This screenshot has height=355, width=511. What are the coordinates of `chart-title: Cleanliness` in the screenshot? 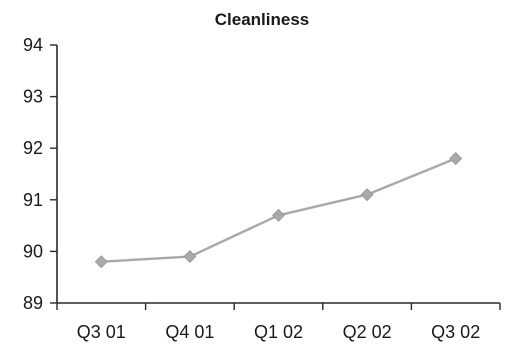 It's located at (262, 19).